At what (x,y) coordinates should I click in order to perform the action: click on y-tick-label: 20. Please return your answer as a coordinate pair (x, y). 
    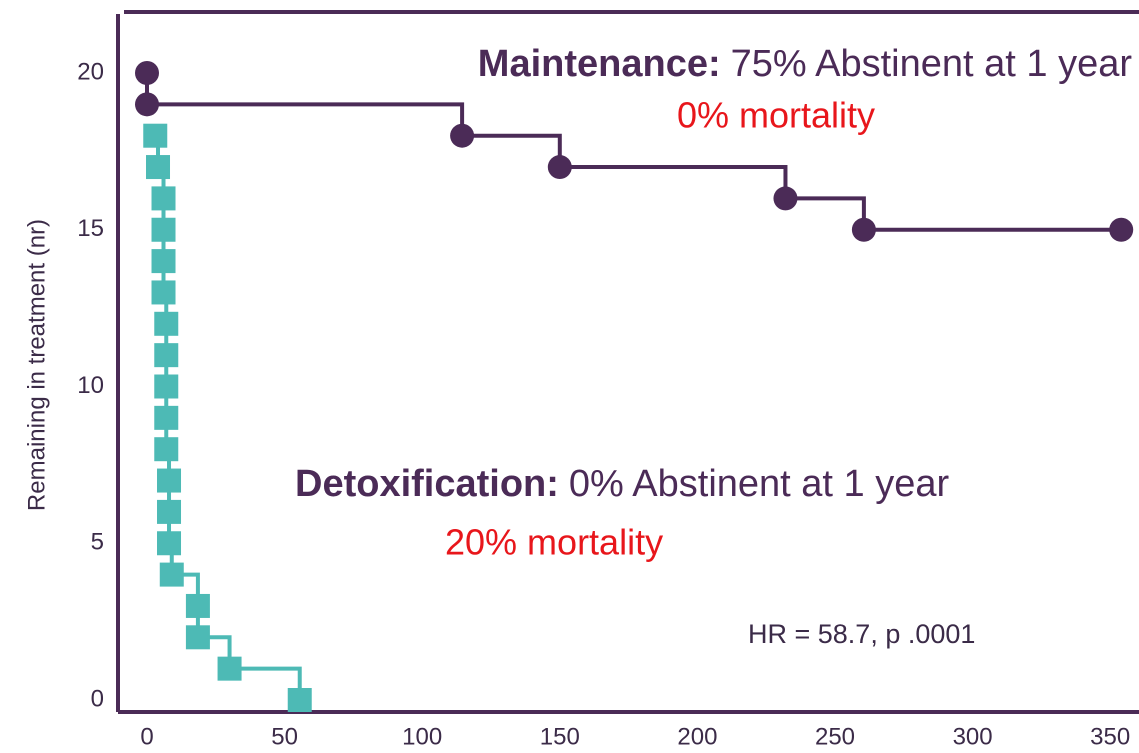
    Looking at the image, I should click on (90, 71).